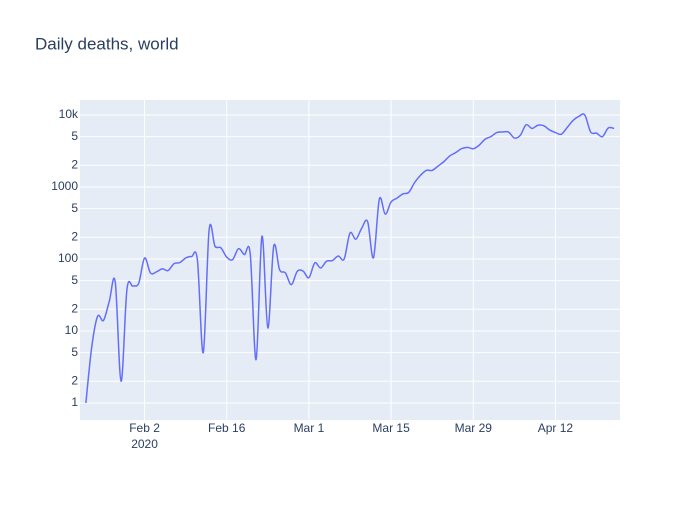 The height and width of the screenshot is (505, 700). What do you see at coordinates (144, 428) in the screenshot?
I see `x-tick-label: Feb 2` at bounding box center [144, 428].